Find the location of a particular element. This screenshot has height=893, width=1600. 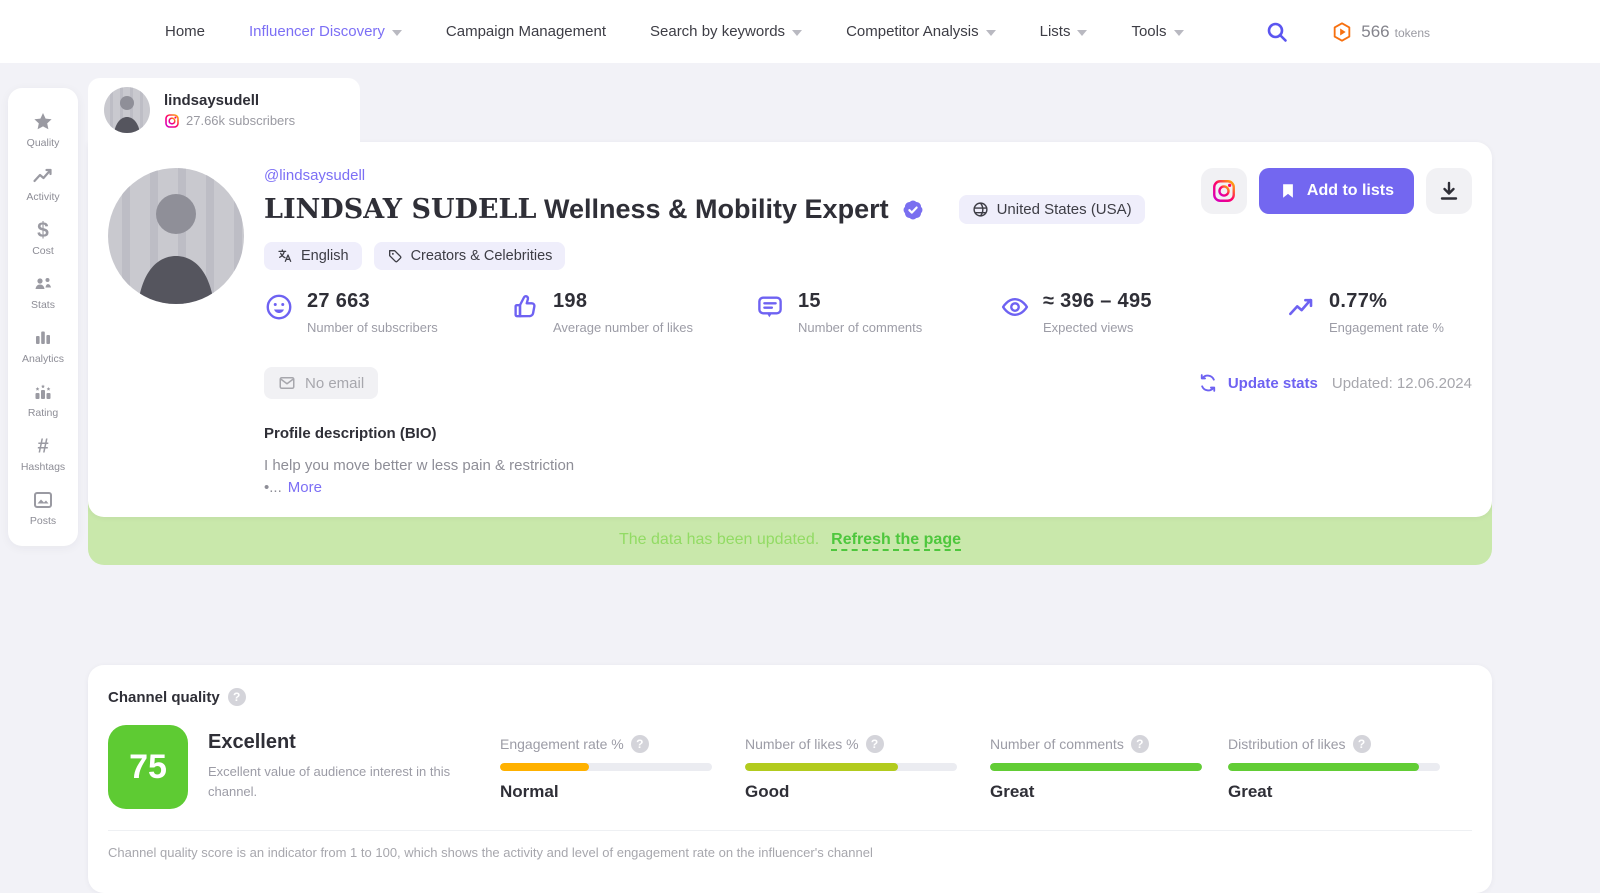

stat-label: Expected views is located at coordinates (1088, 327).